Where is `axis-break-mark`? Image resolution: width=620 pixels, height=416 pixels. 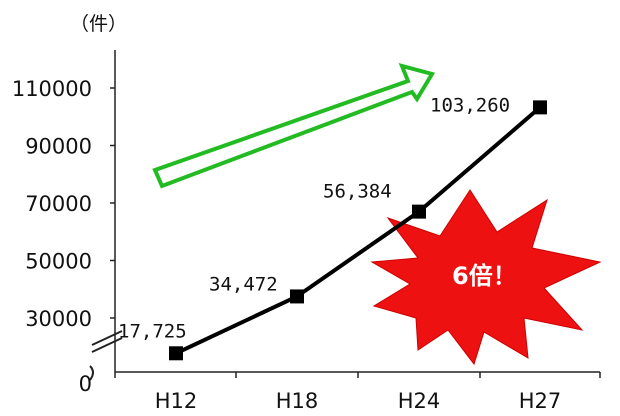
axis-break-mark is located at coordinates (106, 355).